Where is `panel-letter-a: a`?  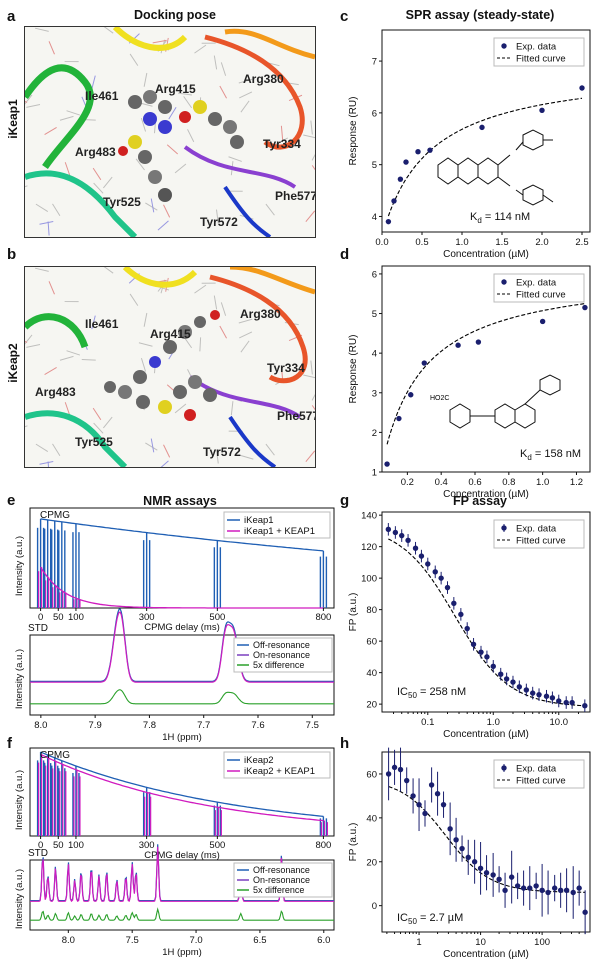 panel-letter-a: a is located at coordinates (11, 16).